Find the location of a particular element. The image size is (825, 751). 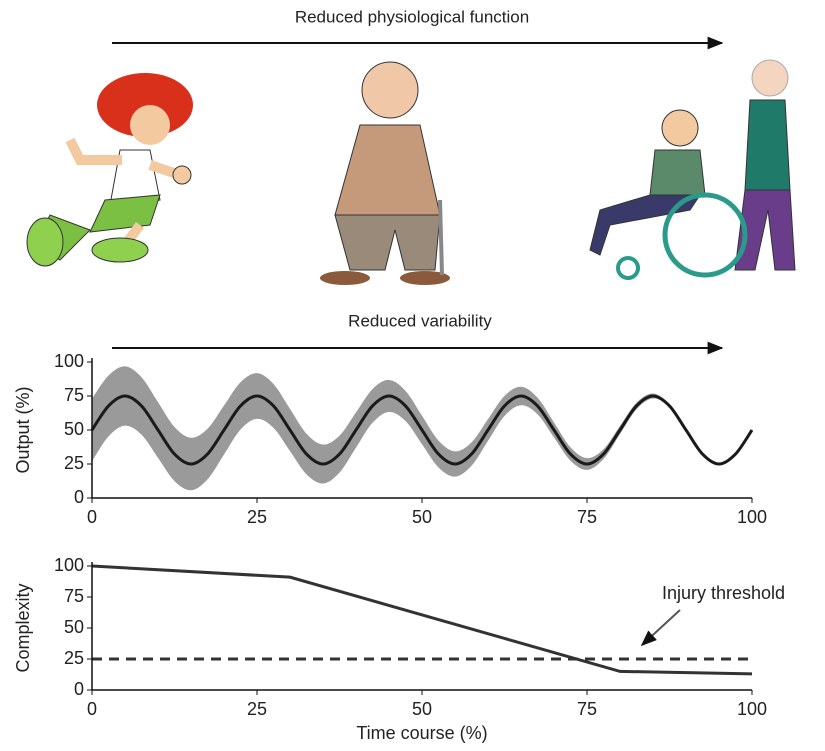

annotation-arrow is located at coordinates (660, 628).